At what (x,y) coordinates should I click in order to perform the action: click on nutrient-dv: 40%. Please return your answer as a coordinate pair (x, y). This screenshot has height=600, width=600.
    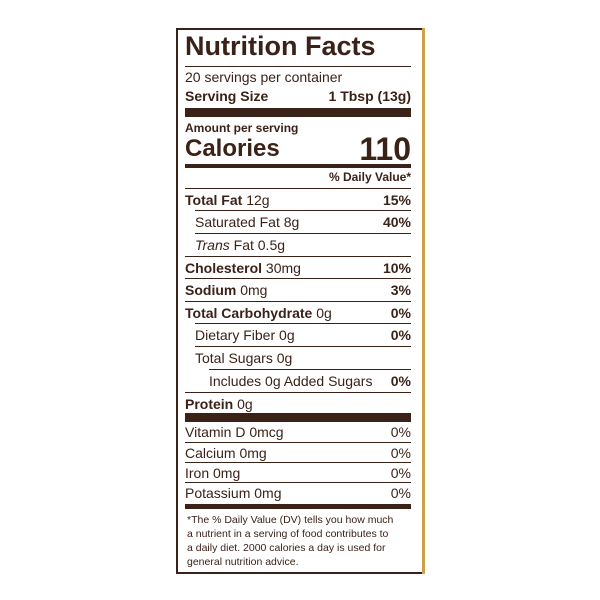
    Looking at the image, I should click on (396, 222).